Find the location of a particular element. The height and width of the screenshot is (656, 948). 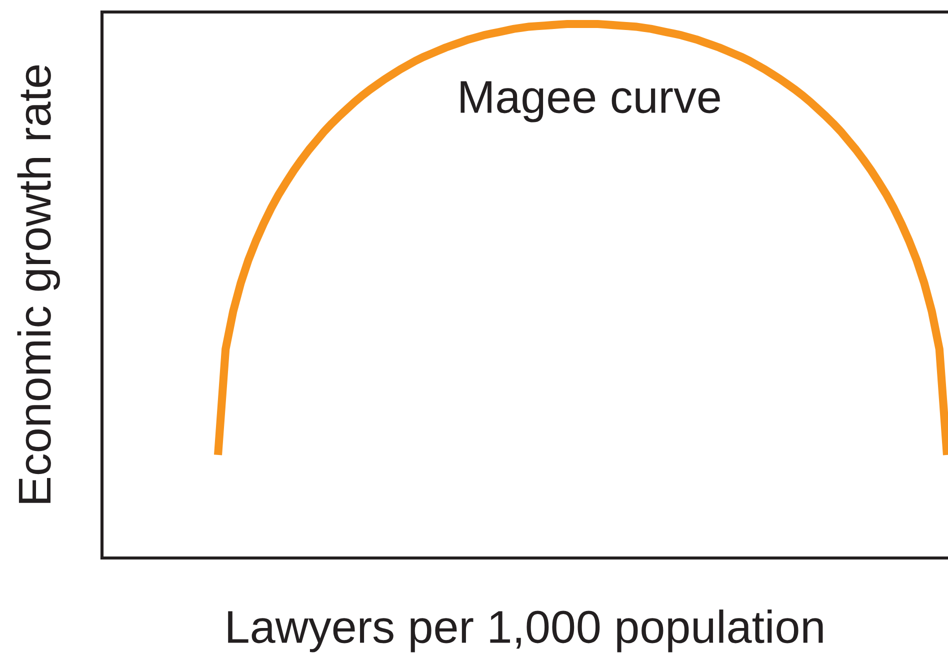

y-axis-title: Economic growth rate is located at coordinates (38, 284).